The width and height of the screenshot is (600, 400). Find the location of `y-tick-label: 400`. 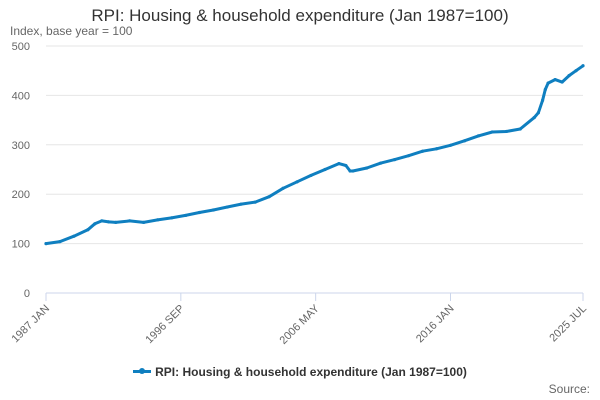

y-tick-label: 400 is located at coordinates (21, 96).